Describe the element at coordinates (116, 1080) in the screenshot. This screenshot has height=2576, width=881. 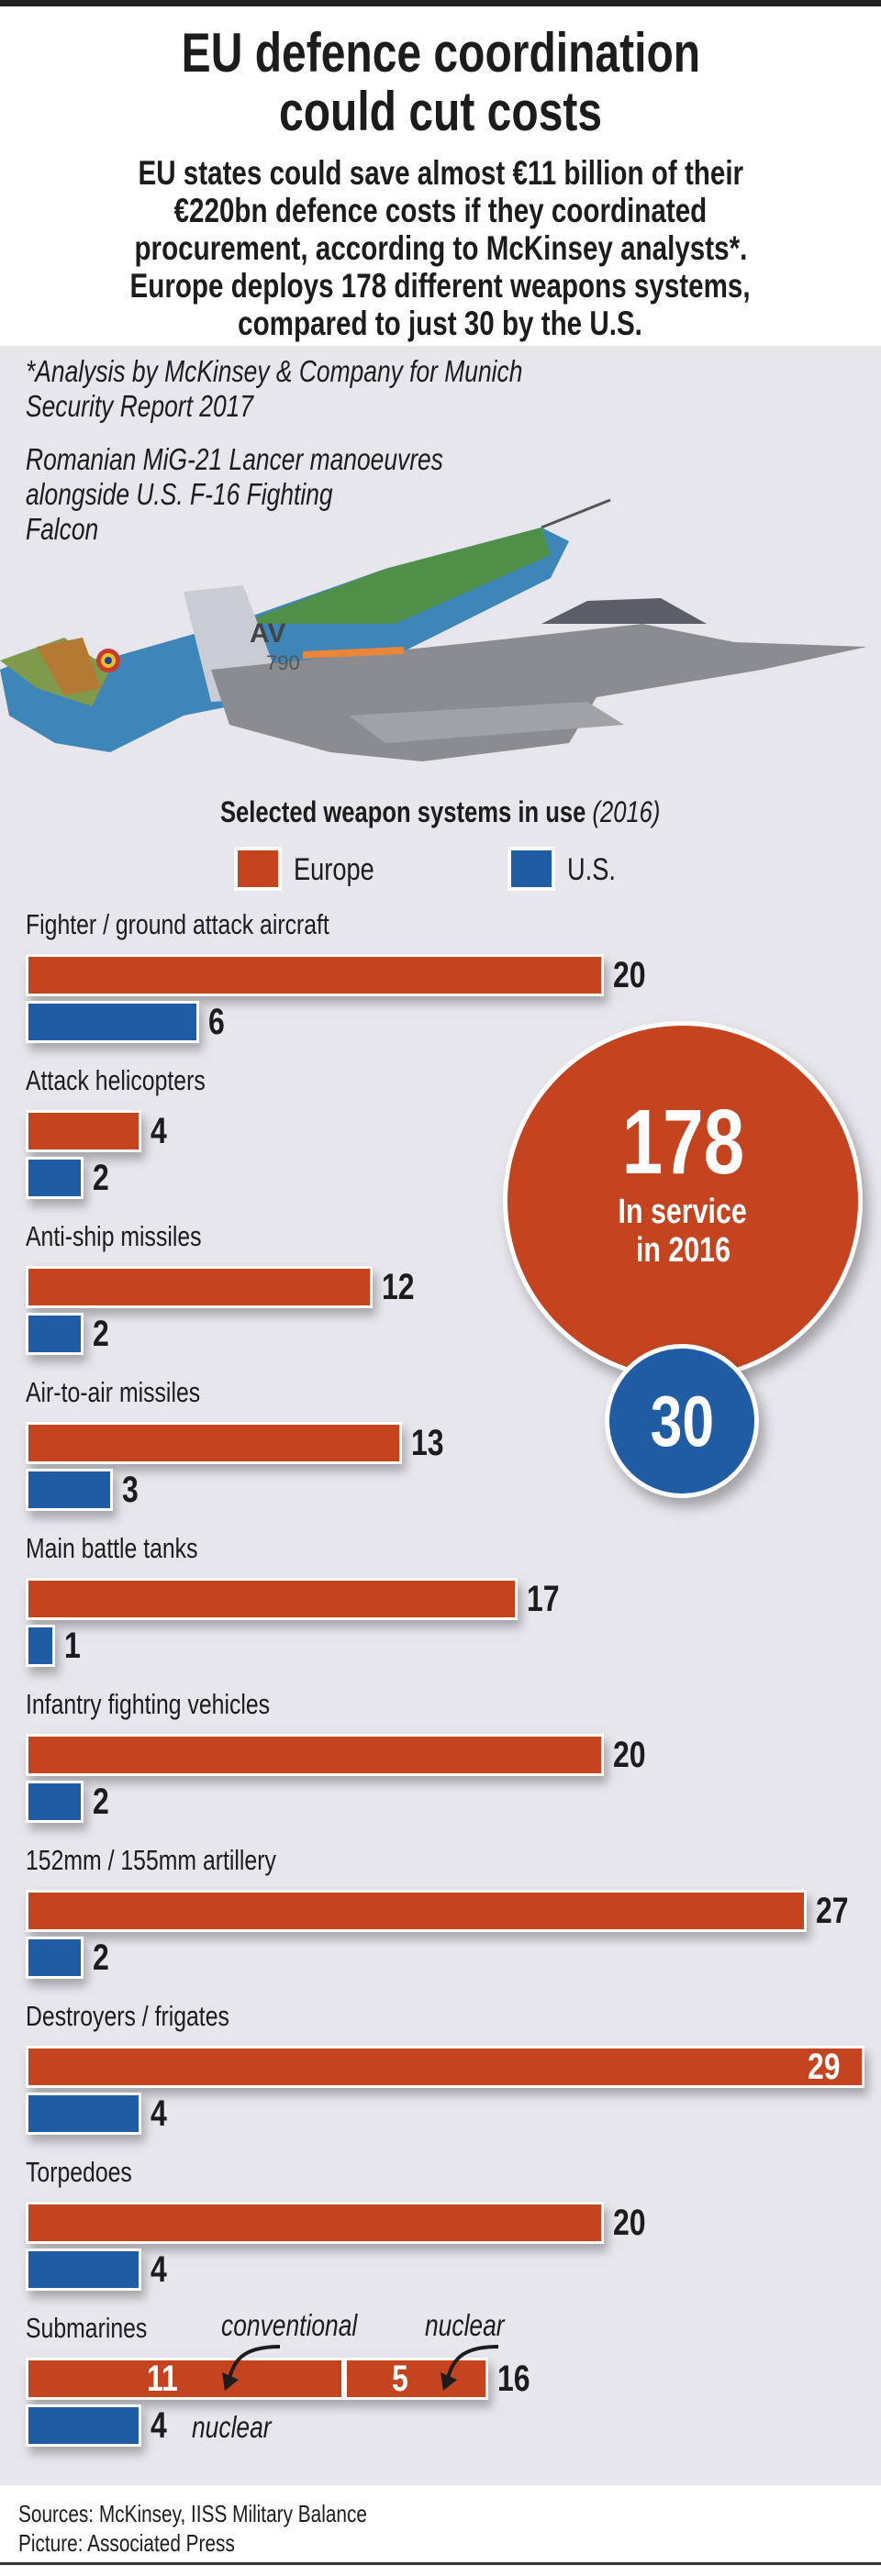
I see `category-label-text: Attack helicopters` at that location.